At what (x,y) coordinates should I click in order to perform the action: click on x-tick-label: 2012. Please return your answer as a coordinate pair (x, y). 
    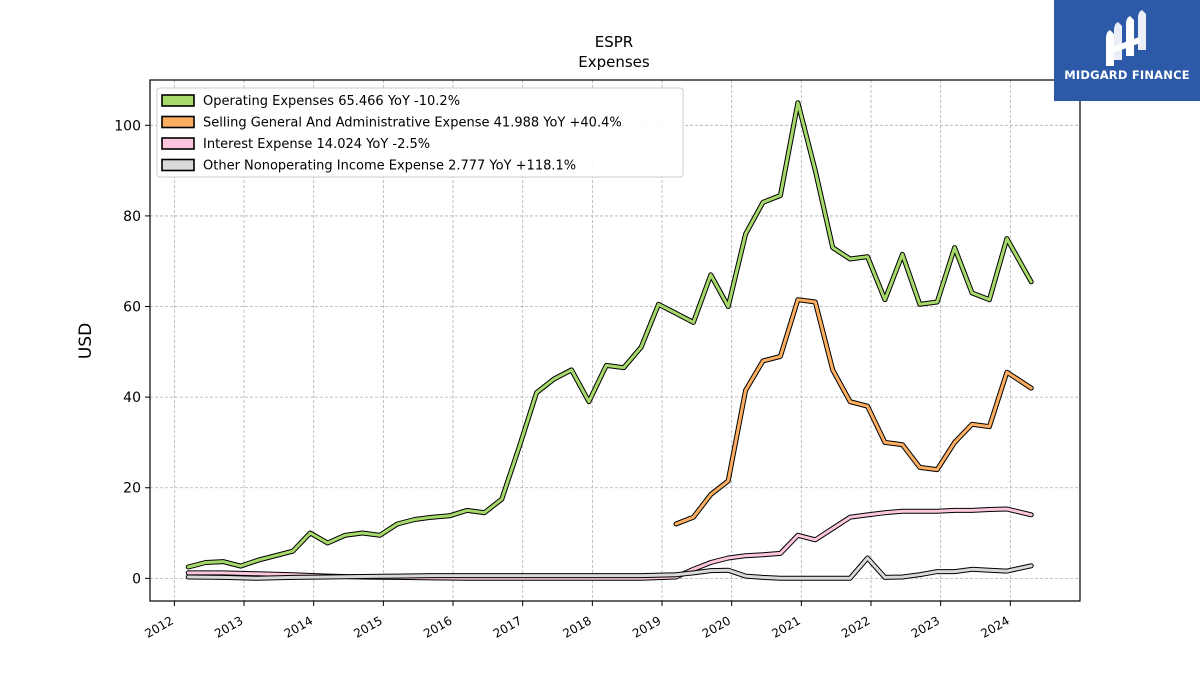
    Looking at the image, I should click on (158, 626).